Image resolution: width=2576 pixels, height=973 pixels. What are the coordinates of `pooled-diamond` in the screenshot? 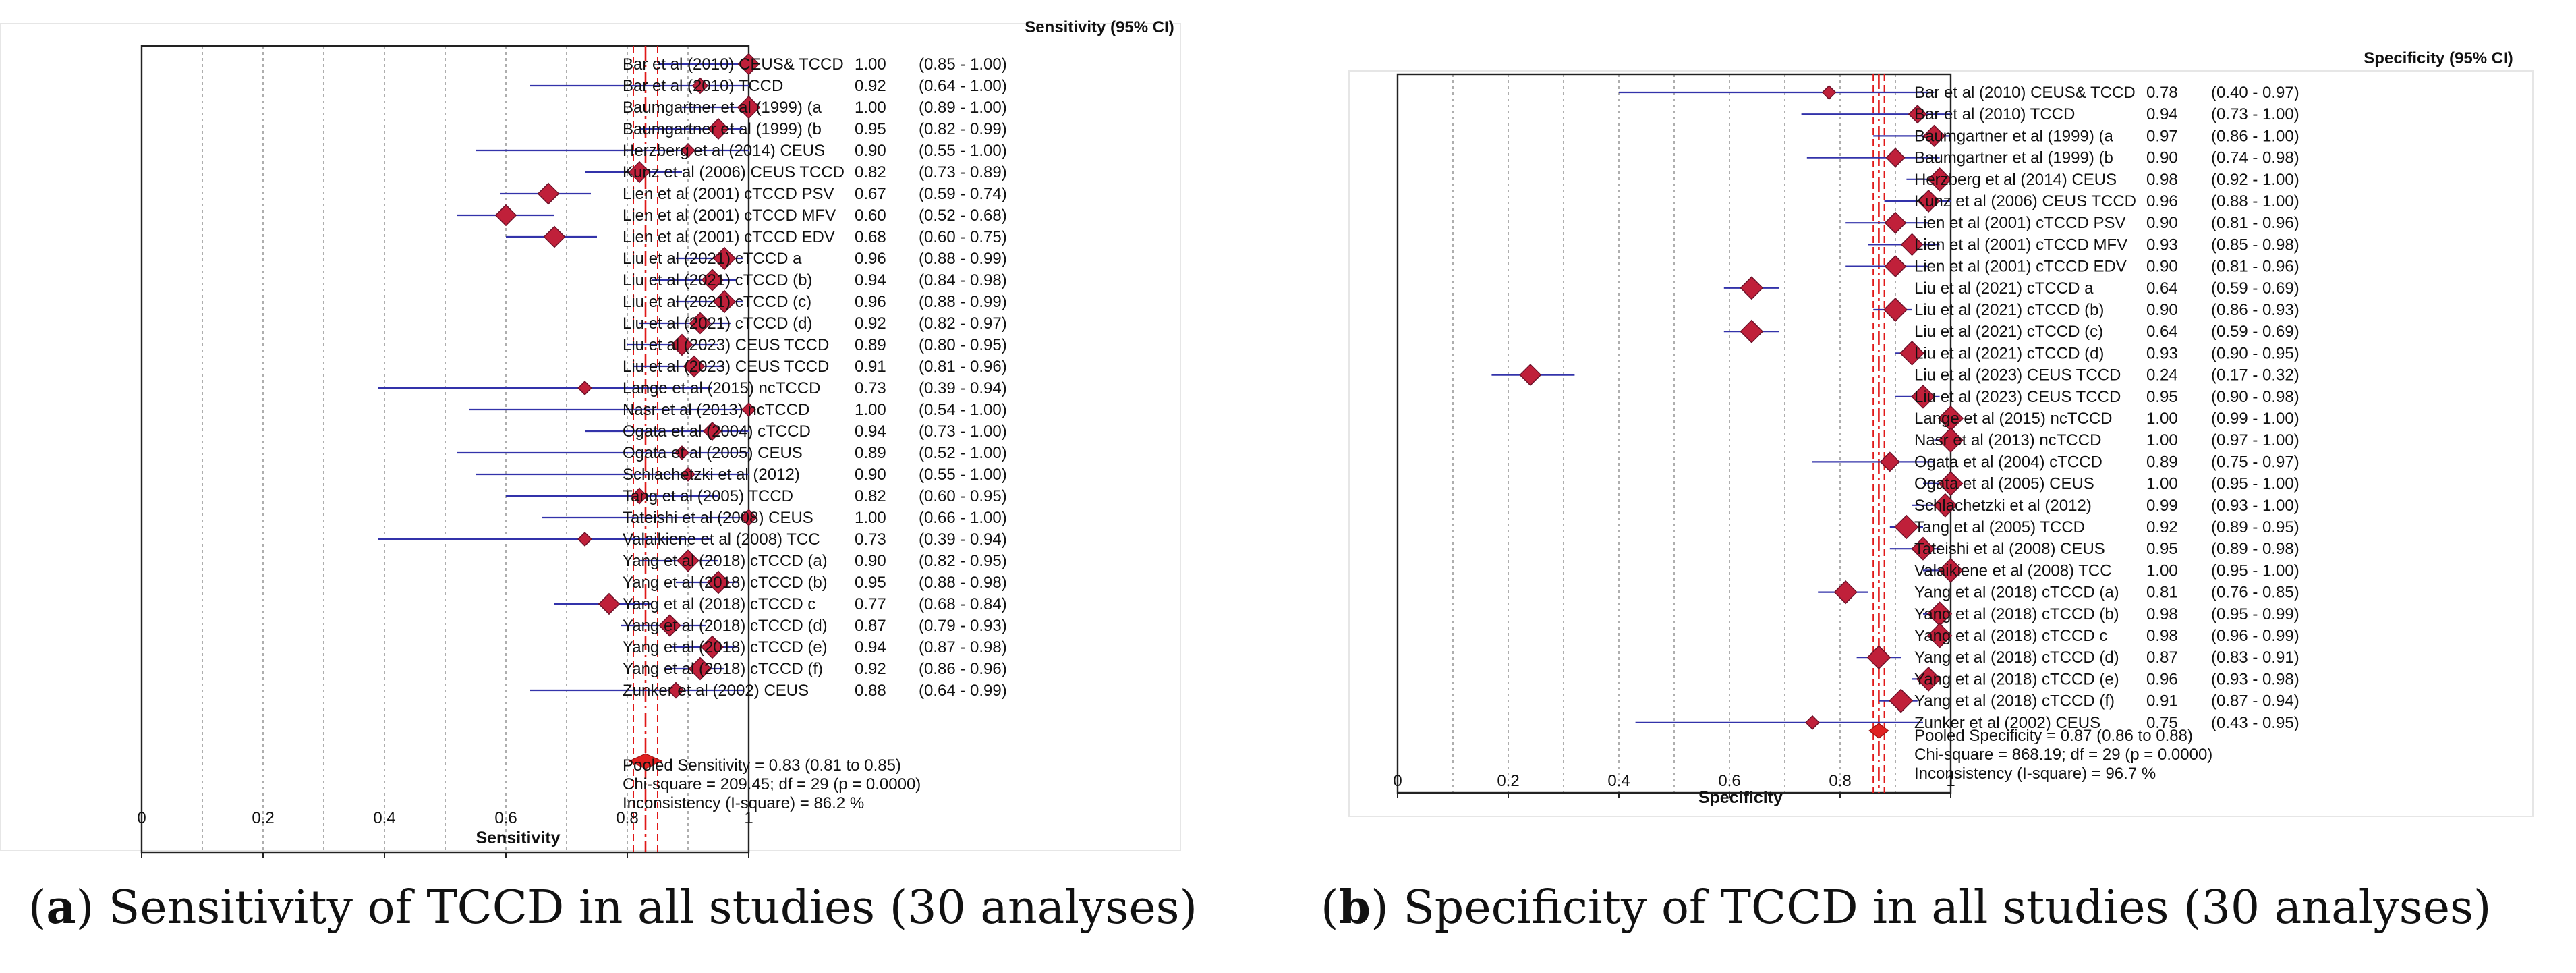 It's located at (645, 761).